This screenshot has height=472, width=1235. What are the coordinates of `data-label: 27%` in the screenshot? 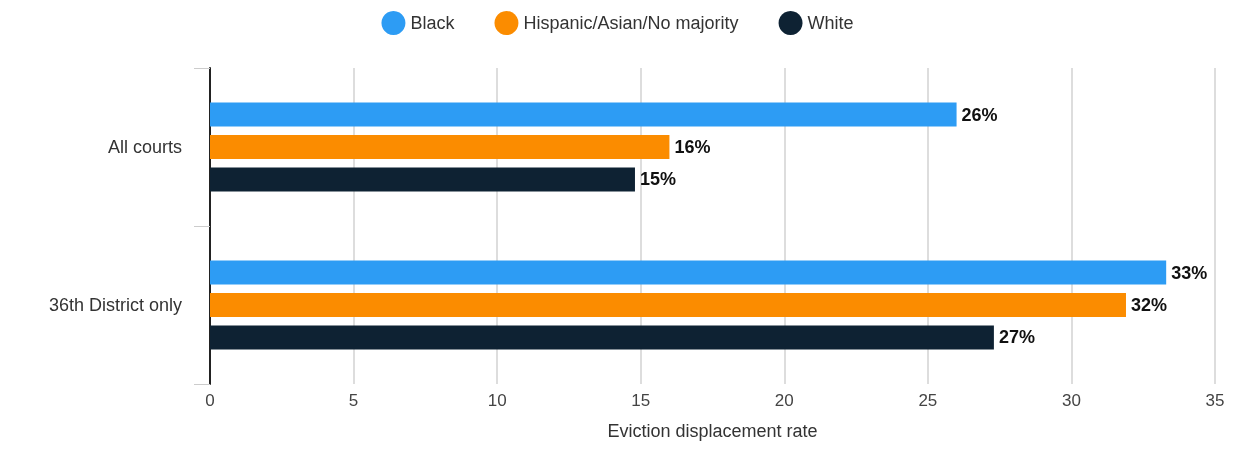 It's located at (1016, 337).